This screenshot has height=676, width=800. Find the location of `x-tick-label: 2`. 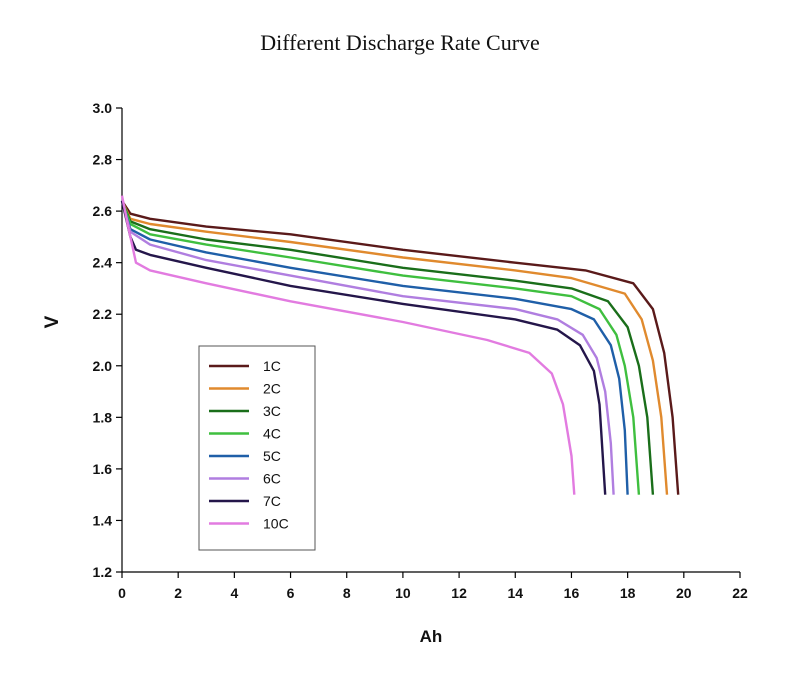

x-tick-label: 2 is located at coordinates (178, 593).